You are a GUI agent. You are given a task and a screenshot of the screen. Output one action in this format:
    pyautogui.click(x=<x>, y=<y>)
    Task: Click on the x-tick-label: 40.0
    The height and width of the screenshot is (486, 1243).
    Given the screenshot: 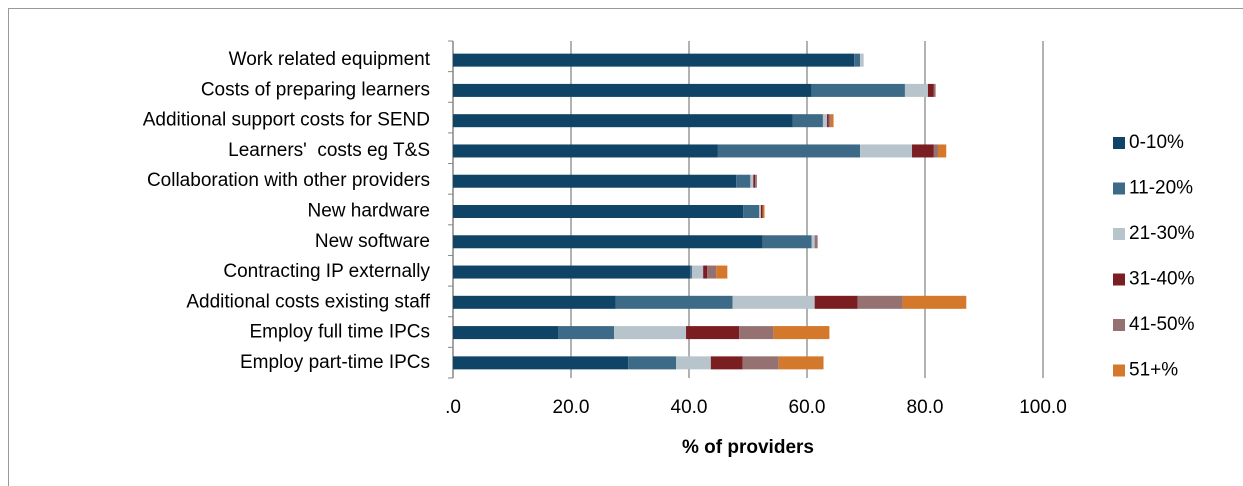 What is the action you would take?
    pyautogui.click(x=689, y=407)
    